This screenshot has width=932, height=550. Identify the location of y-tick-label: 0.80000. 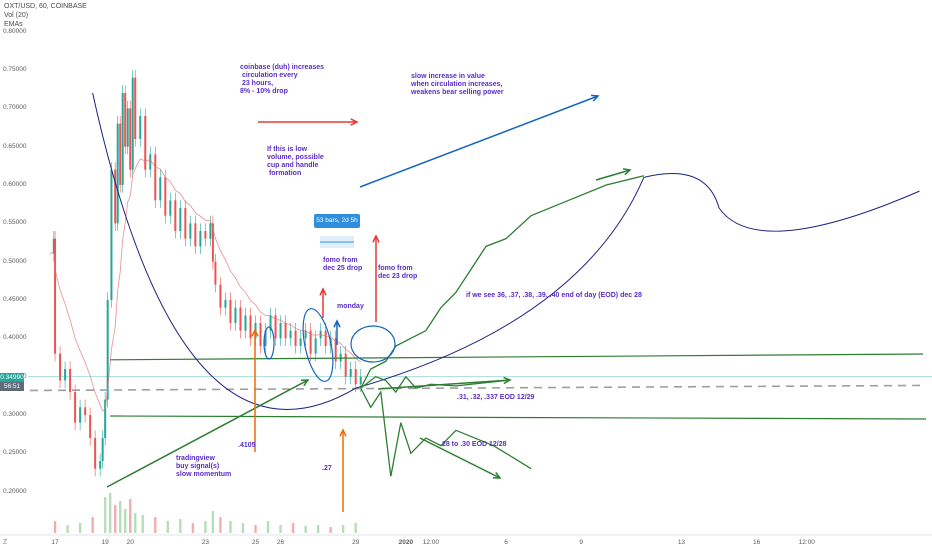
(15, 31).